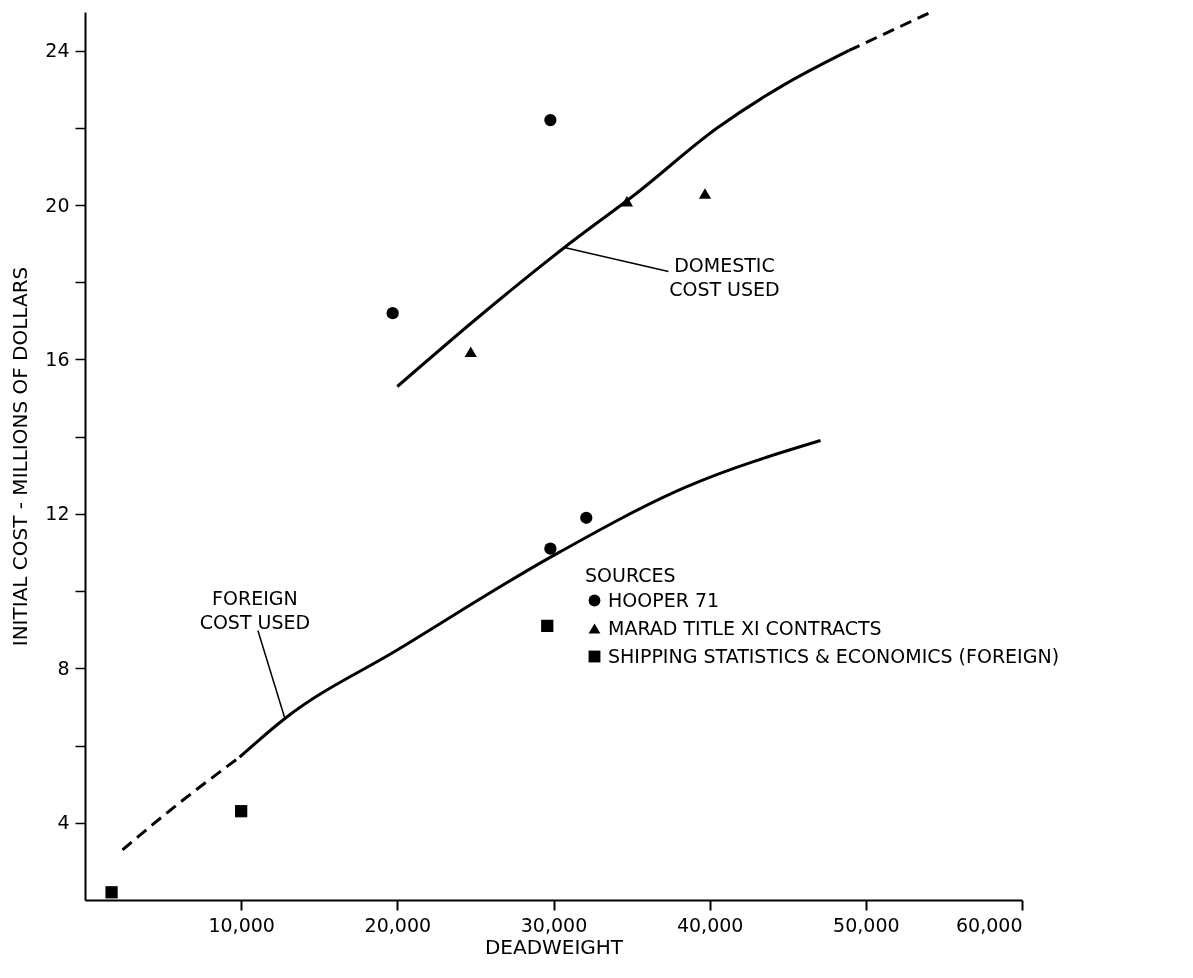 This screenshot has width=1193, height=978. What do you see at coordinates (710, 924) in the screenshot?
I see `x-tick-label: 40,000` at bounding box center [710, 924].